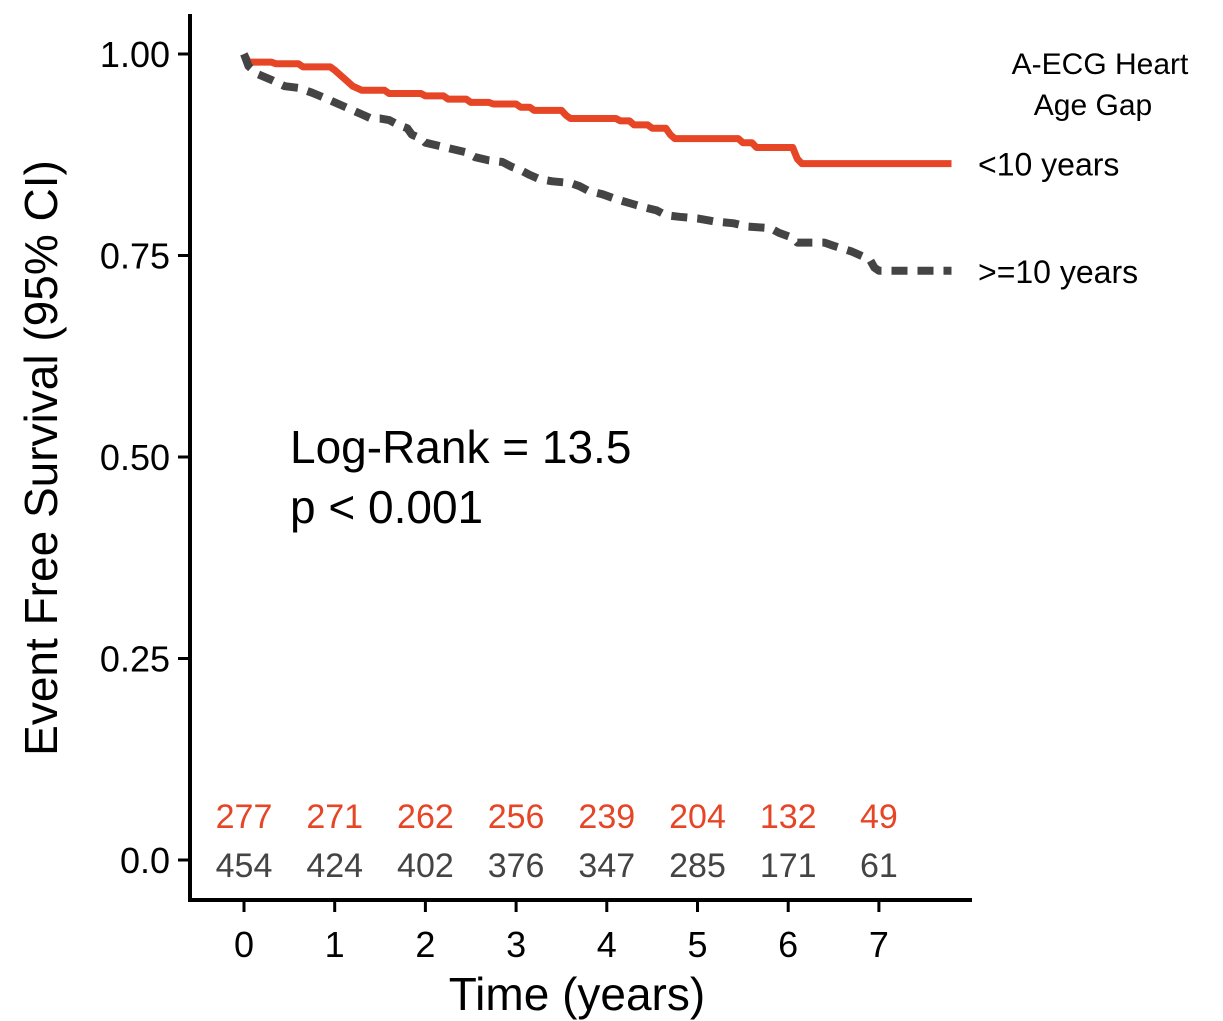 This screenshot has width=1223, height=1021. What do you see at coordinates (879, 866) in the screenshot?
I see `at-risk-count: 61` at bounding box center [879, 866].